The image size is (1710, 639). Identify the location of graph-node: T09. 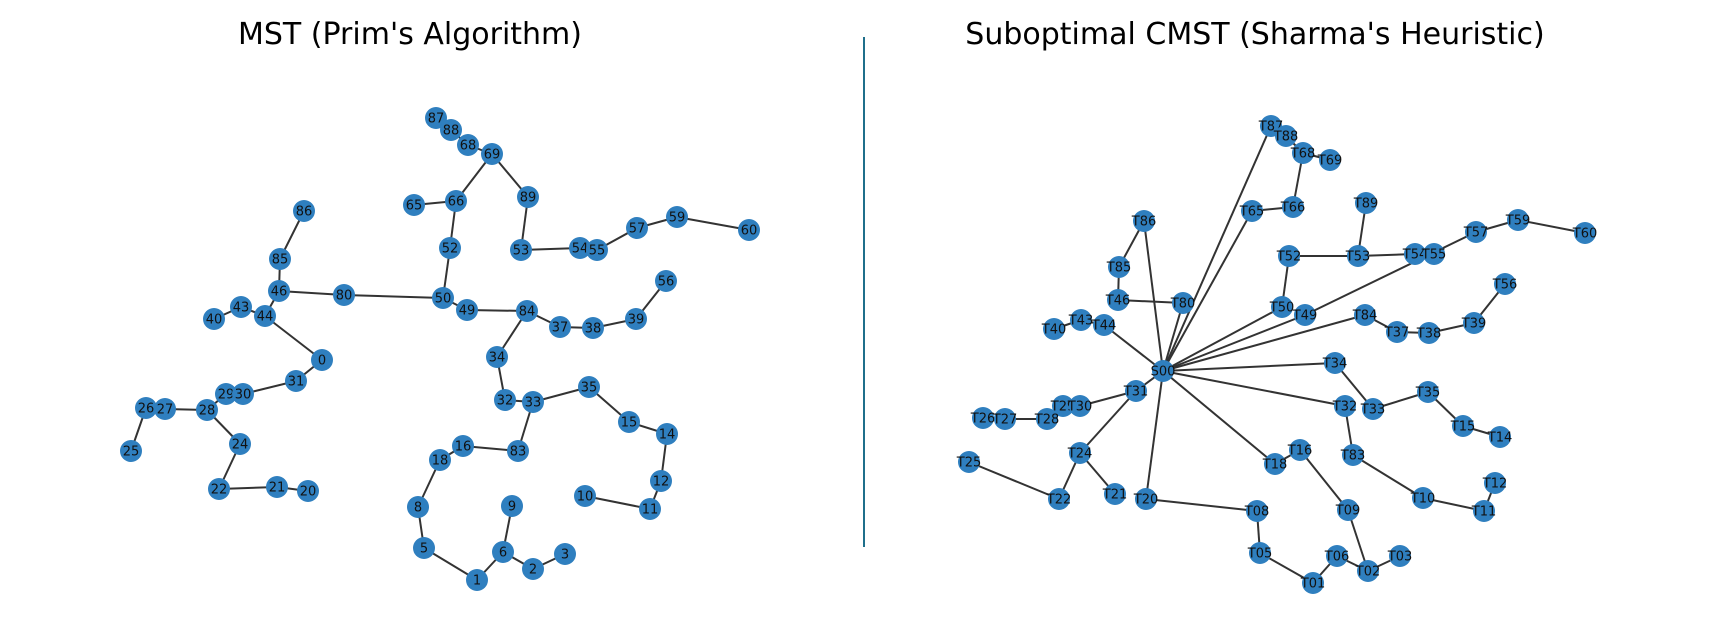
(1347, 510).